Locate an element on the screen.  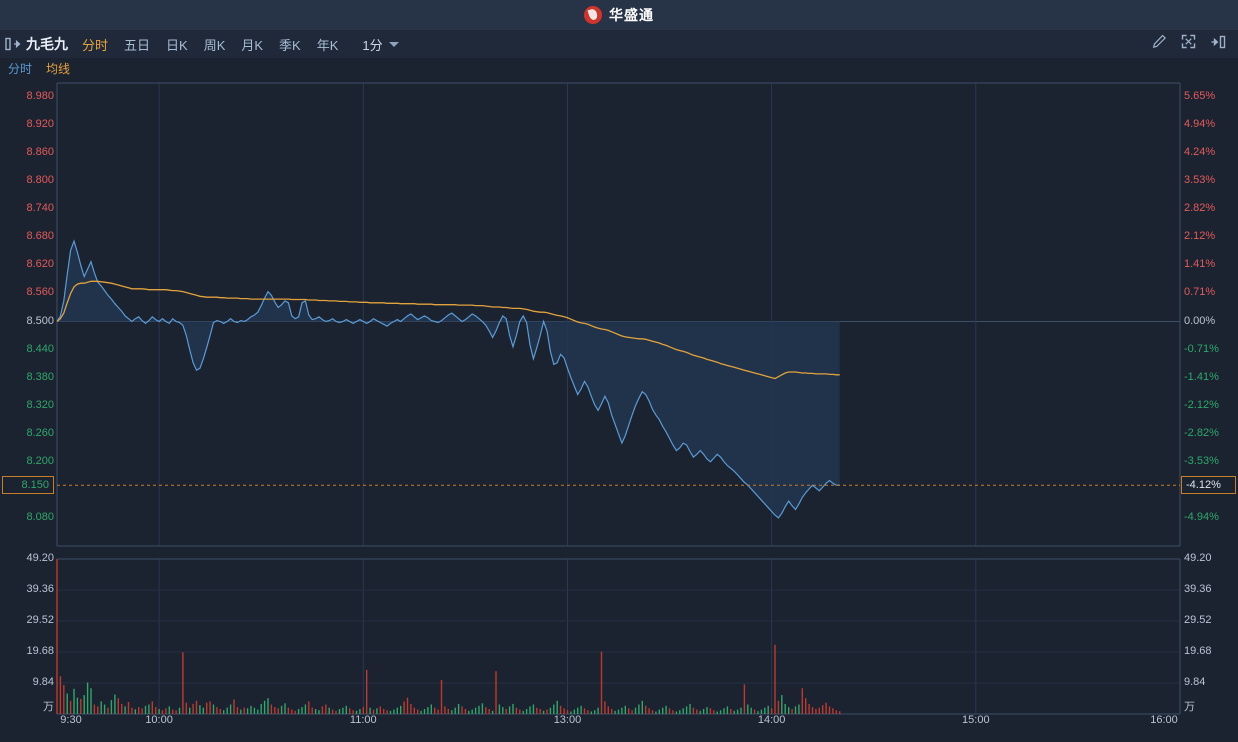
percent-tick-4.94%: 4.94% is located at coordinates (1200, 124).